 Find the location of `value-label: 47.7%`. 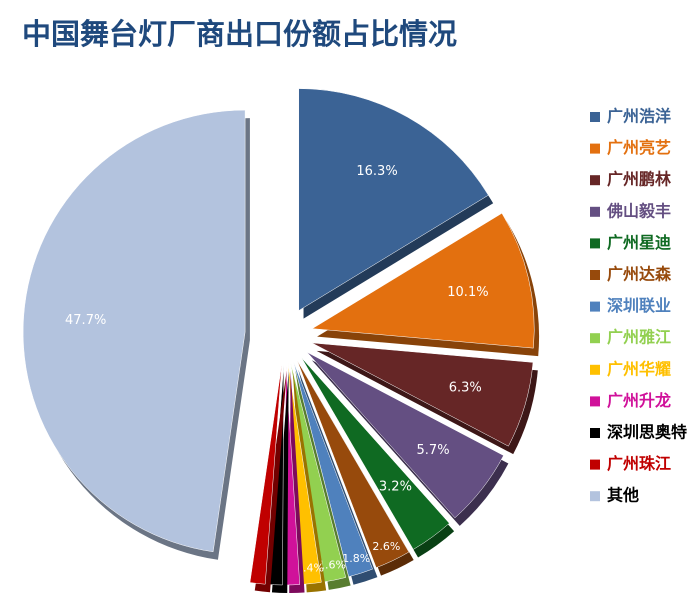

value-label: 47.7% is located at coordinates (85, 320).